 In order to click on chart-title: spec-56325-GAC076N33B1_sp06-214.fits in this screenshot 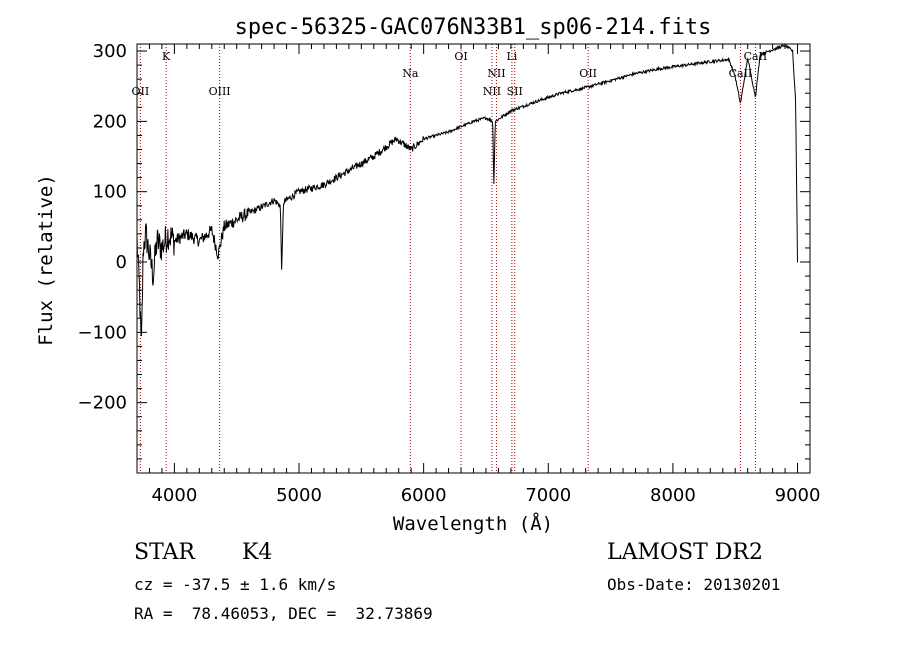, I will do `click(473, 27)`.